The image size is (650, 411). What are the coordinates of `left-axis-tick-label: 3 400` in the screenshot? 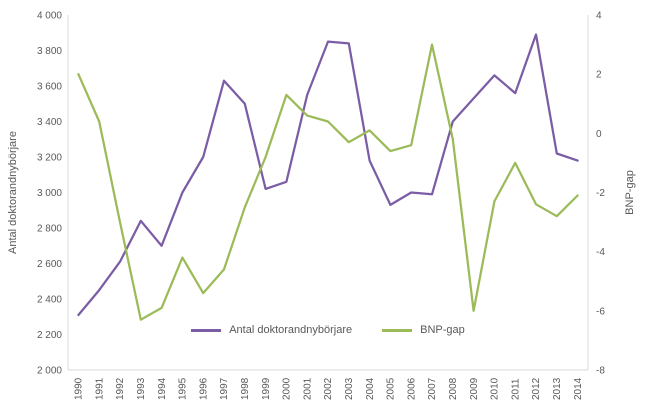 It's located at (49, 122).